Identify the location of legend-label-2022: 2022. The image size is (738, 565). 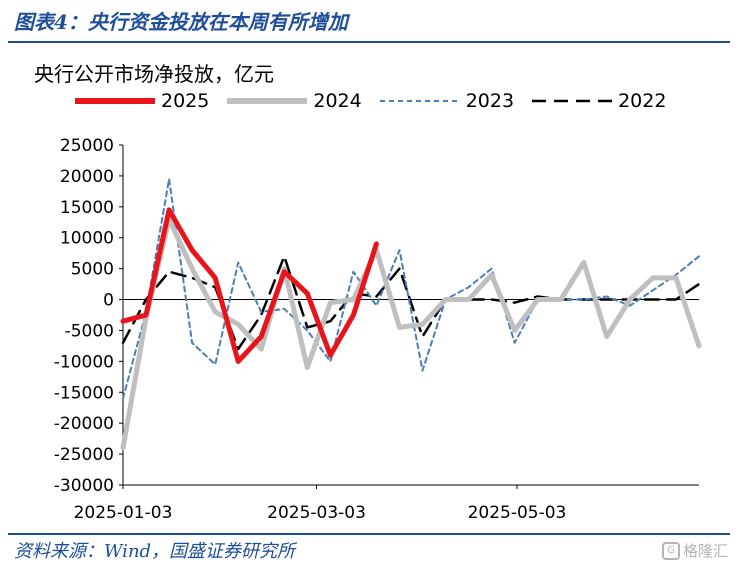
(642, 101).